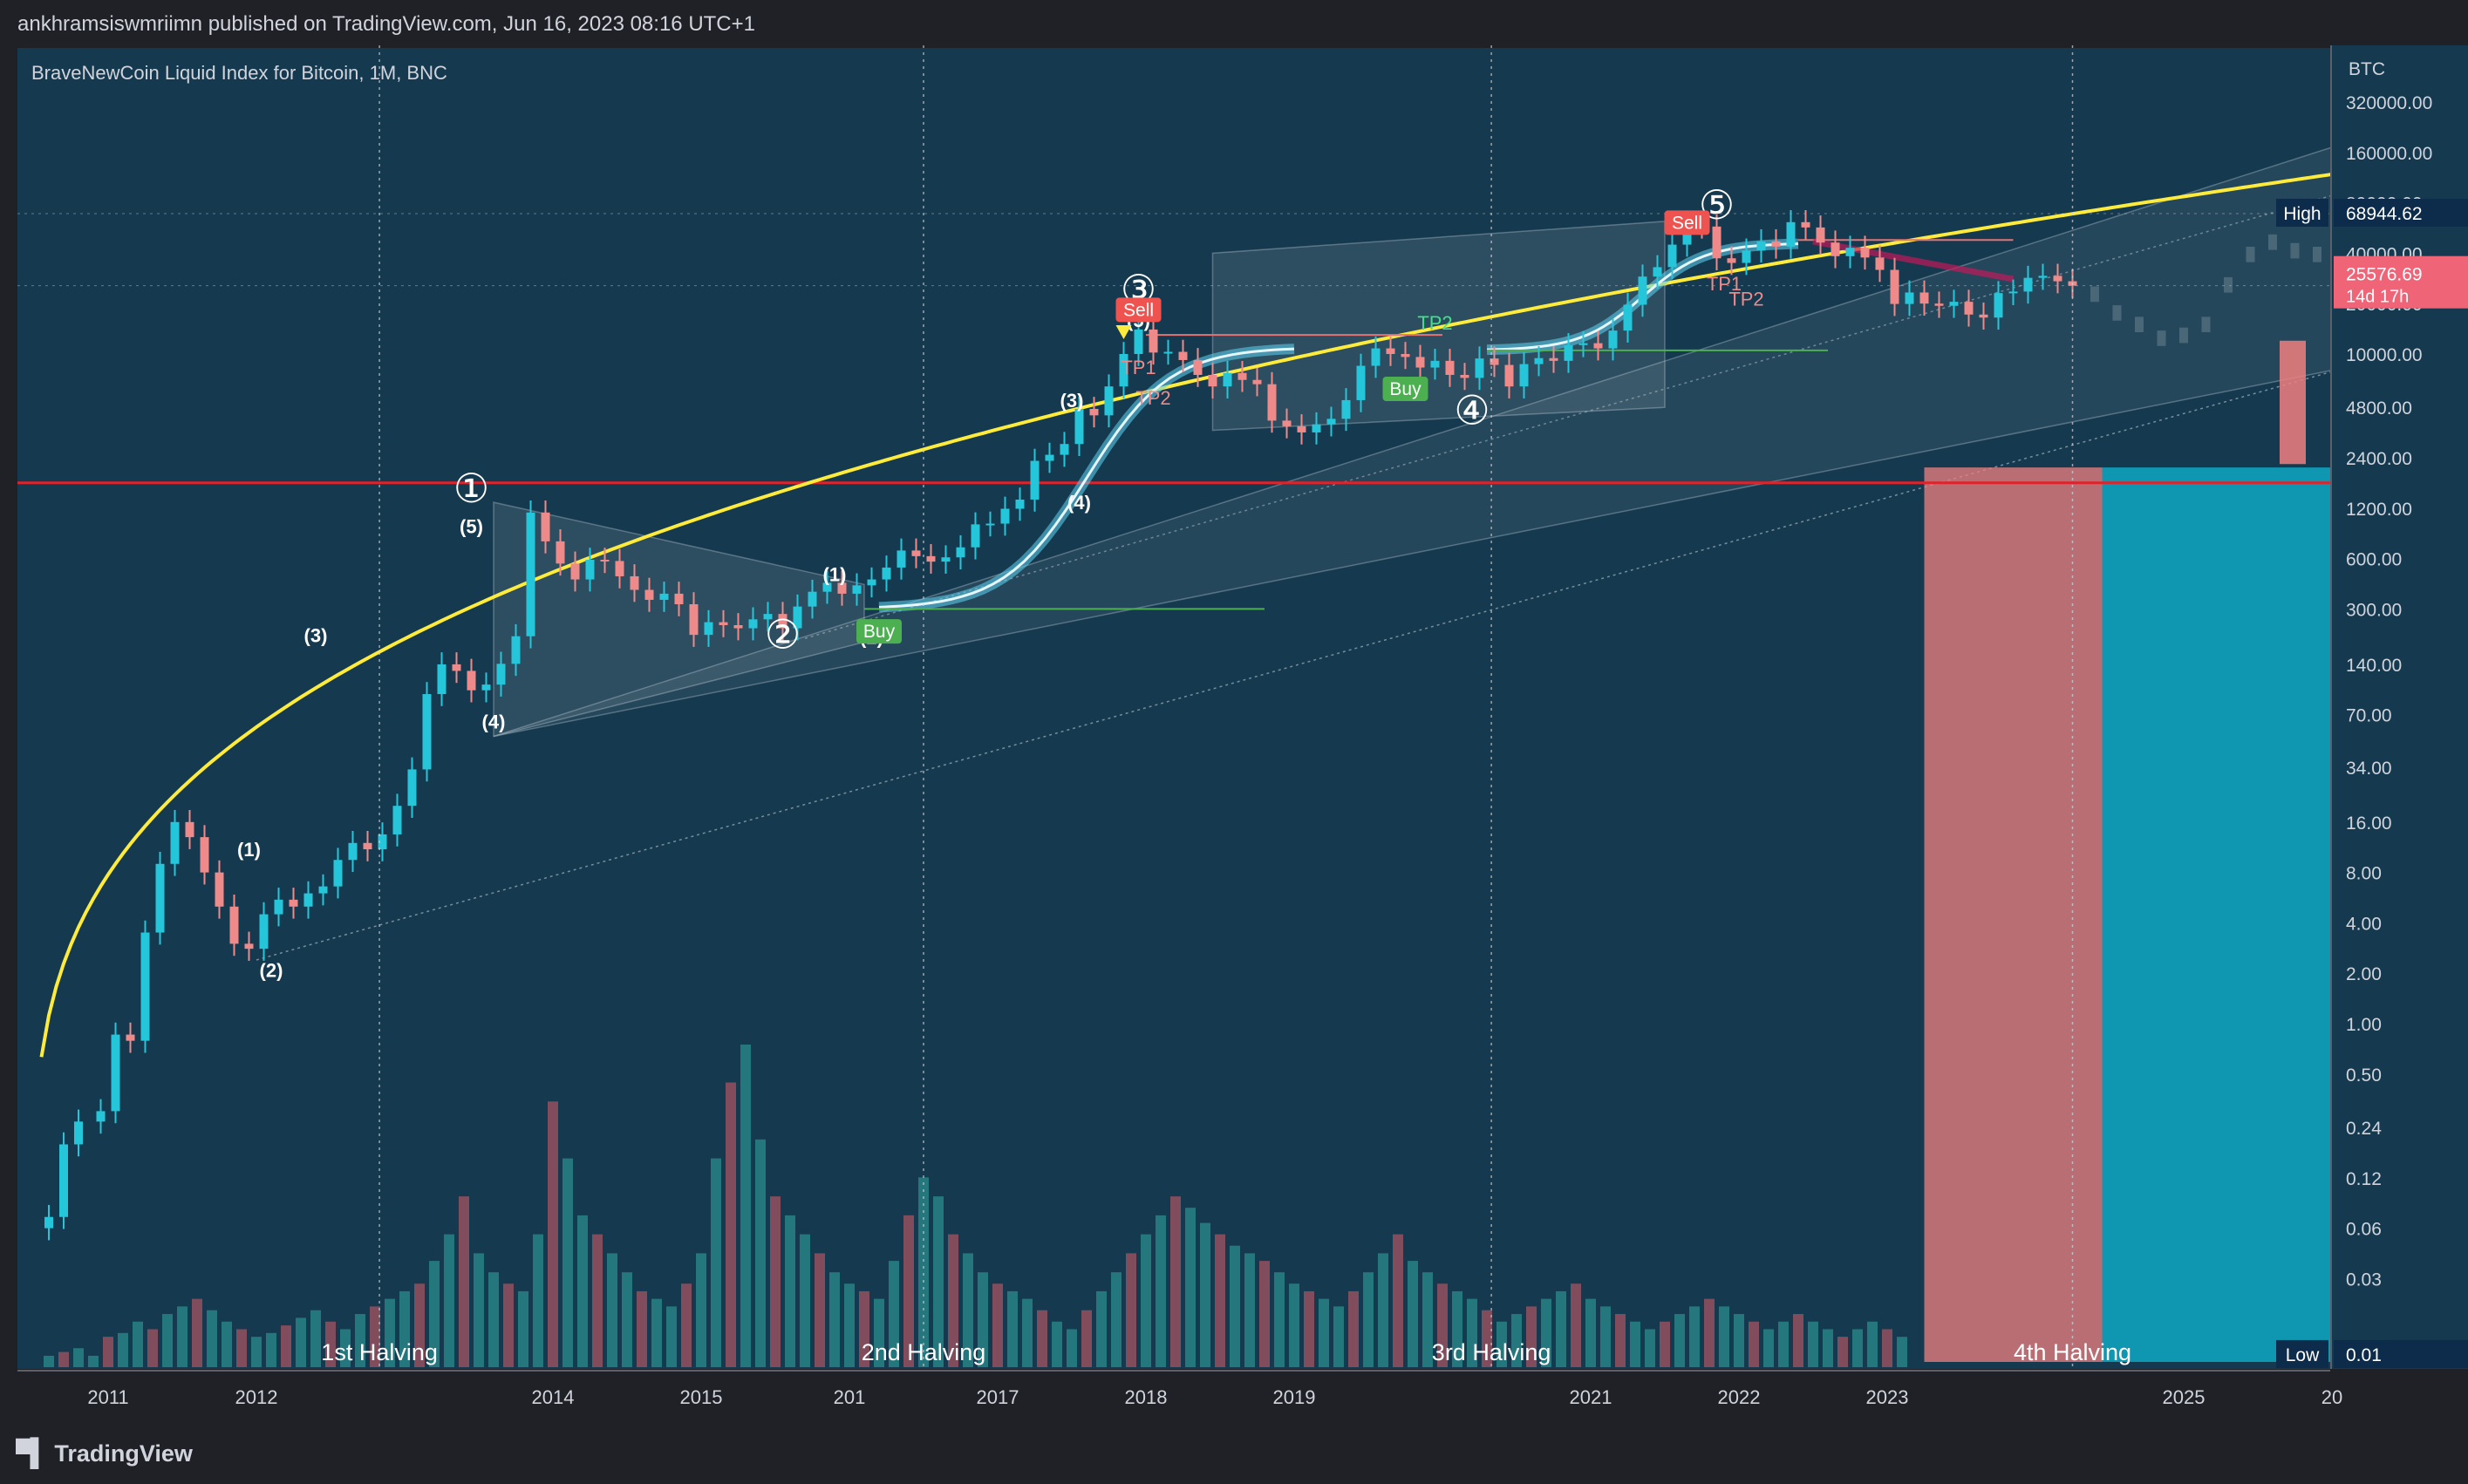 This screenshot has width=2468, height=1484. Describe the element at coordinates (1914, 260) in the screenshot. I see `magenta-band` at that location.